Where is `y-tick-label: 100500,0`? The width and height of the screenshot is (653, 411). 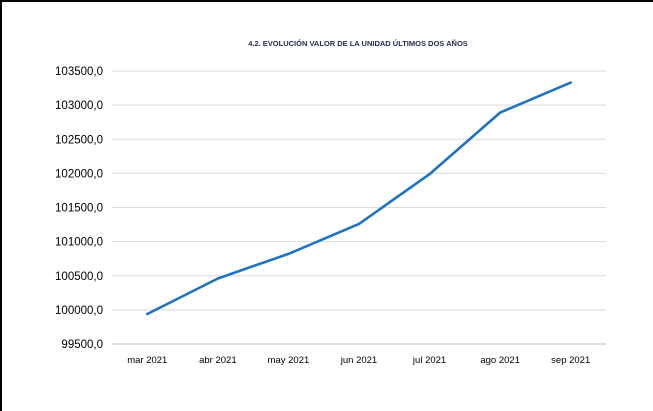
y-tick-label: 100500,0 is located at coordinates (79, 277).